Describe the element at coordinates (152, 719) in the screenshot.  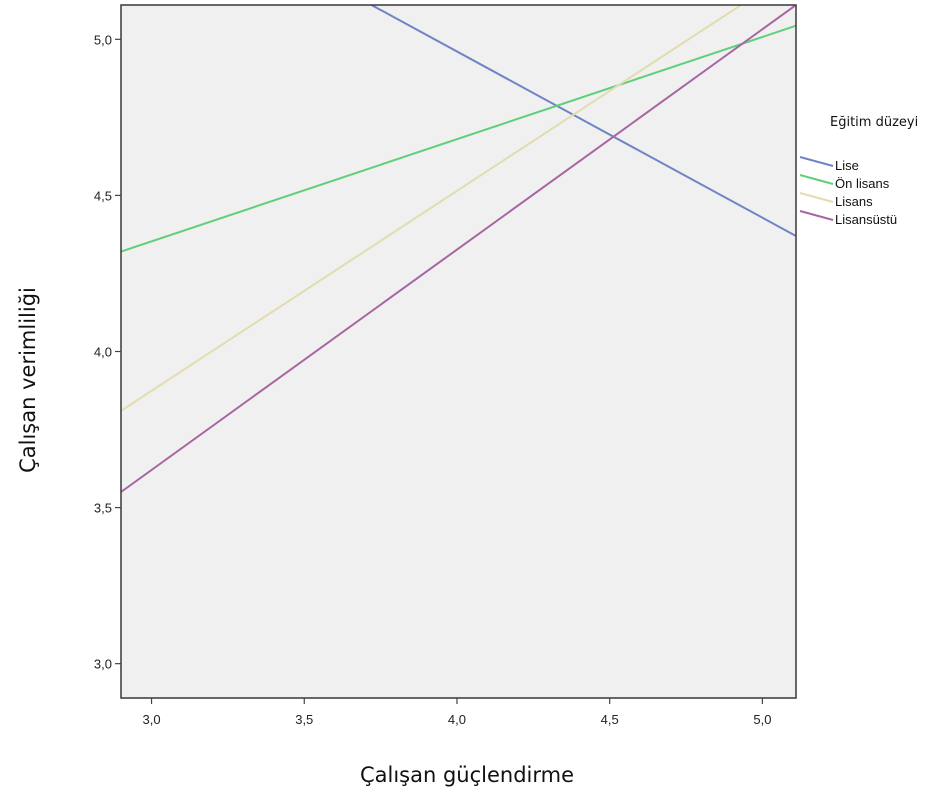
I see `x-tick-label: 3,0` at that location.